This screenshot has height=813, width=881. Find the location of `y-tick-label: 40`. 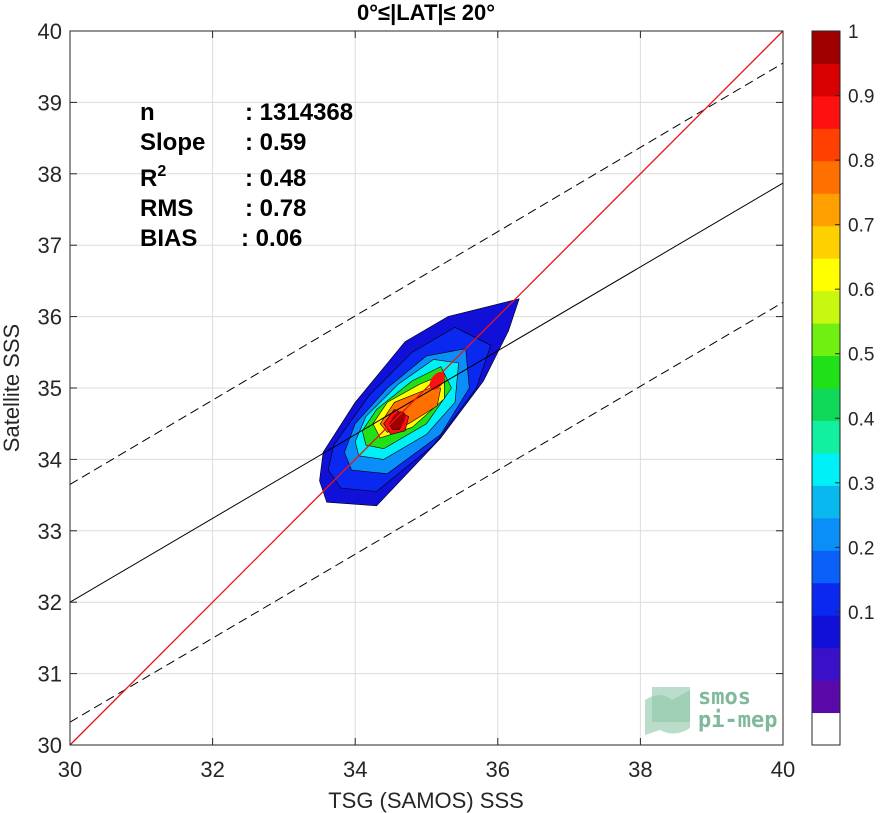

y-tick-label: 40 is located at coordinates (50, 31).